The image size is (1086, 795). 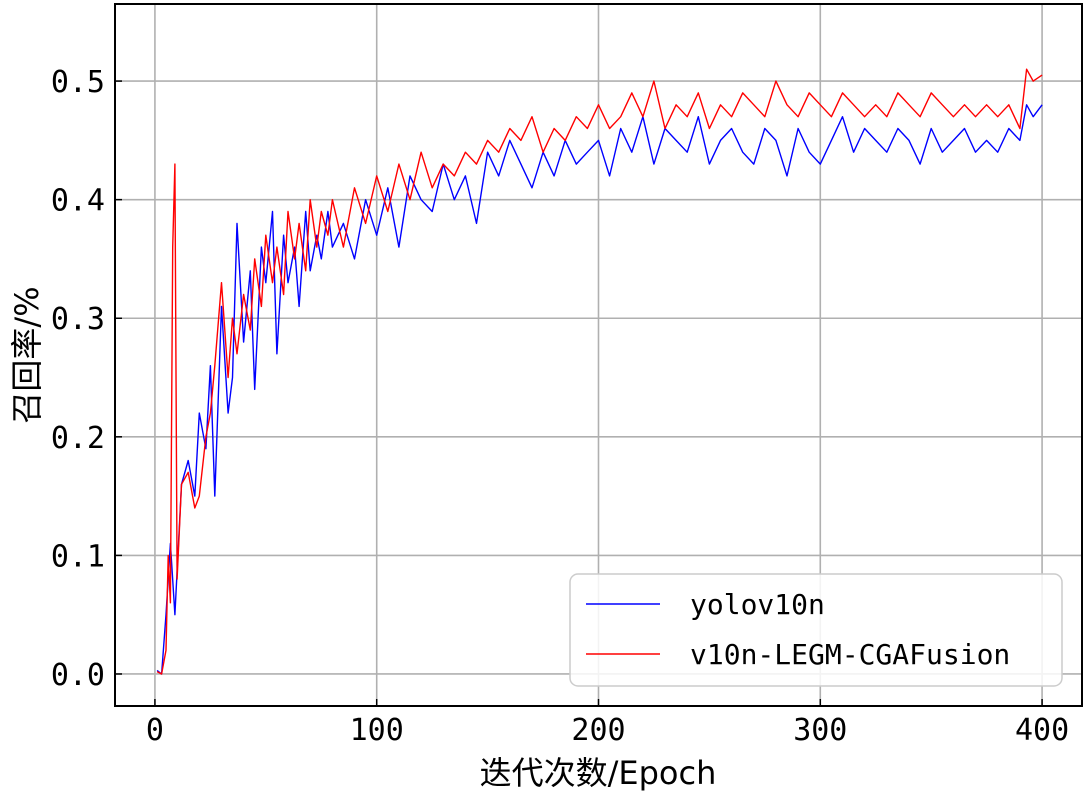 What do you see at coordinates (78, 319) in the screenshot?
I see `y-tick-label: 0.3` at bounding box center [78, 319].